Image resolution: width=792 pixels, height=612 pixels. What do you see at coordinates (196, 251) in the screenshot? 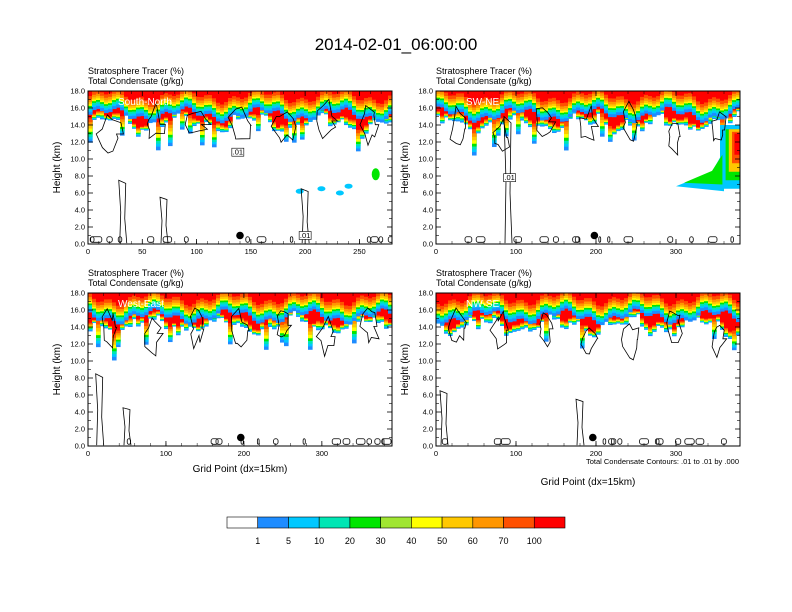
I see `x-tick-label: 100` at bounding box center [196, 251].